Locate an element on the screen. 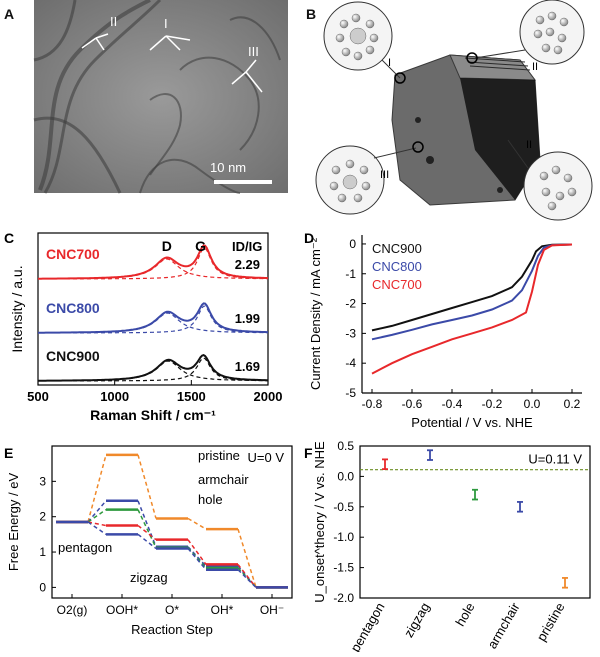 The image size is (600, 657). panel-label: F is located at coordinates (308, 453).